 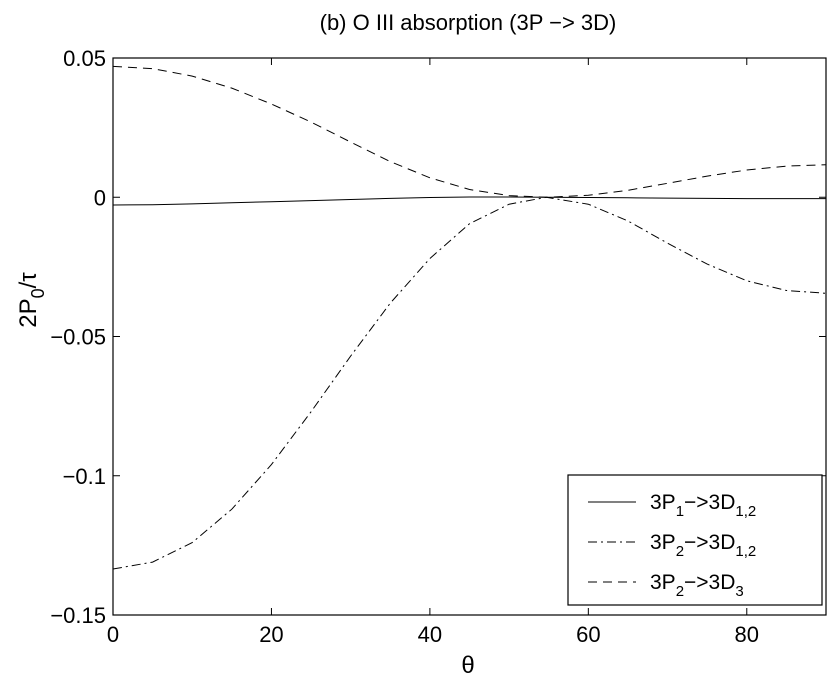 I want to click on x-tick-label: 20, so click(x=271, y=634).